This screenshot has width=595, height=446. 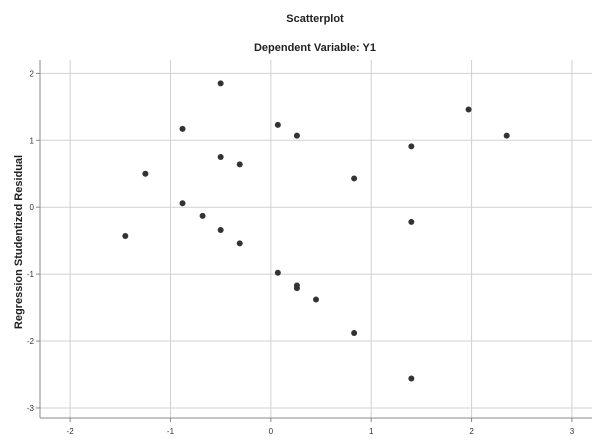 What do you see at coordinates (32, 140) in the screenshot?
I see `y-tick-label: 1` at bounding box center [32, 140].